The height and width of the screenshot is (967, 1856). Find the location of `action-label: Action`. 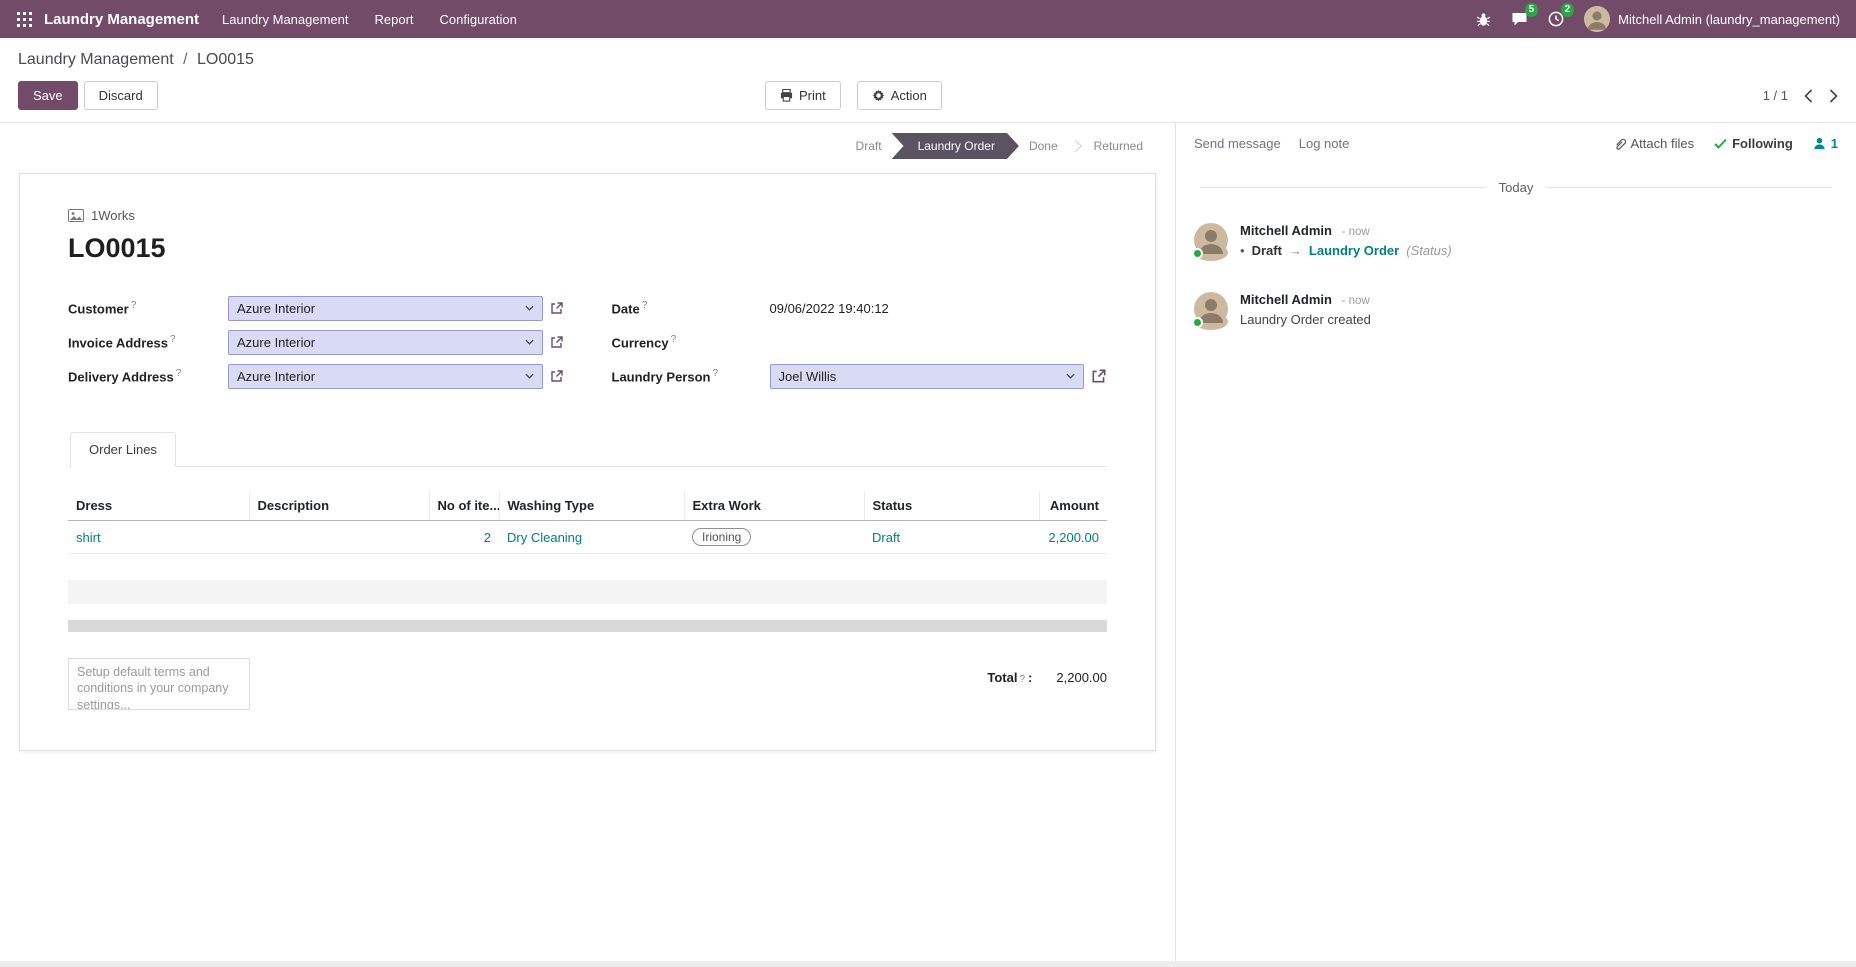

action-label: Action is located at coordinates (908, 95).